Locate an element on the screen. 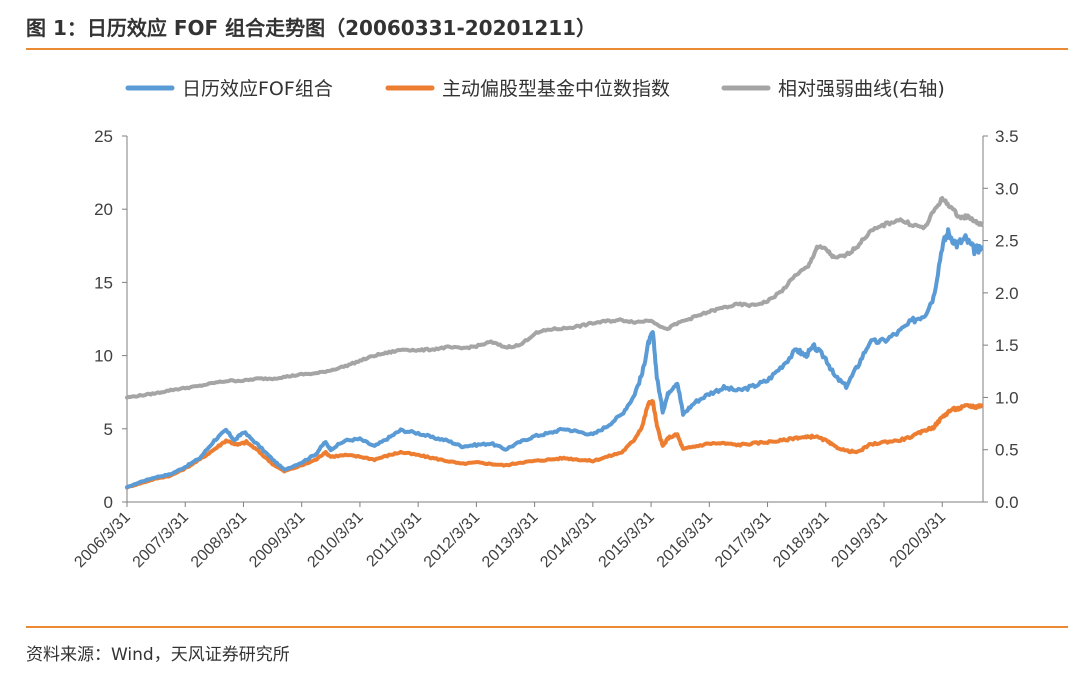  x-tick-label: 2011/3/31 is located at coordinates (394, 540).